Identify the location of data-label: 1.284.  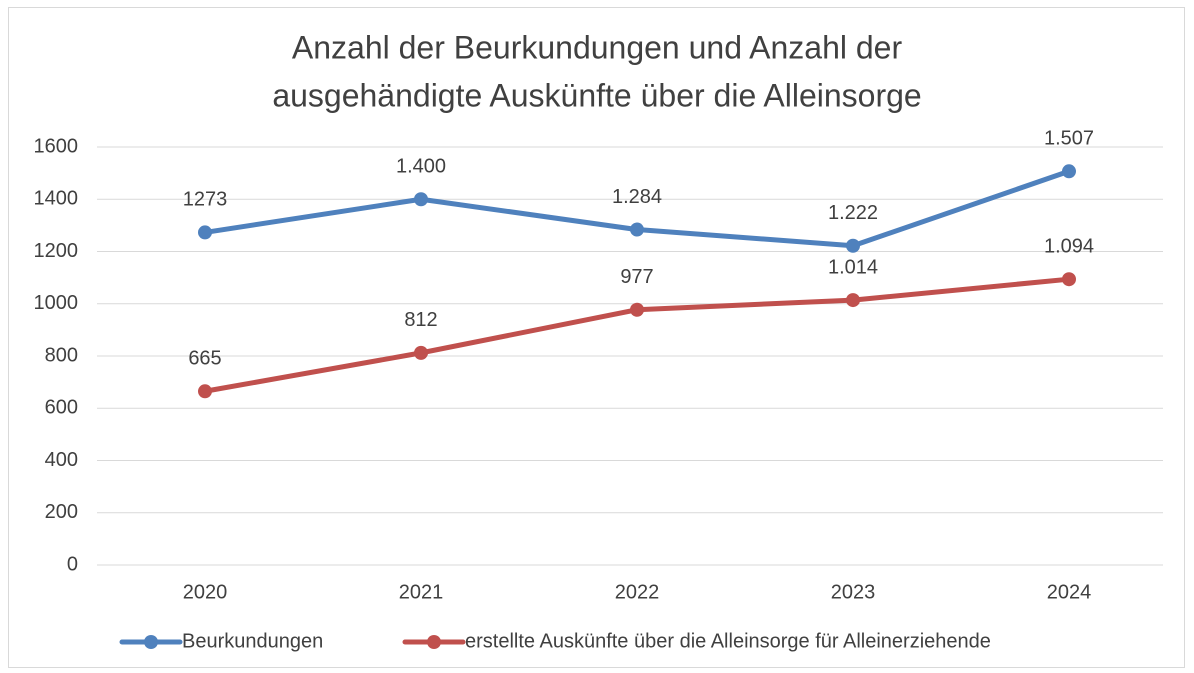
(637, 197).